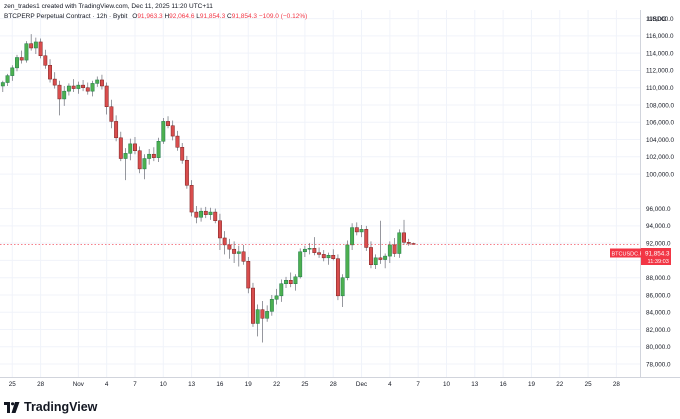 This screenshot has height=419, width=680. I want to click on price-tick-label: 92,000.0, so click(658, 243).